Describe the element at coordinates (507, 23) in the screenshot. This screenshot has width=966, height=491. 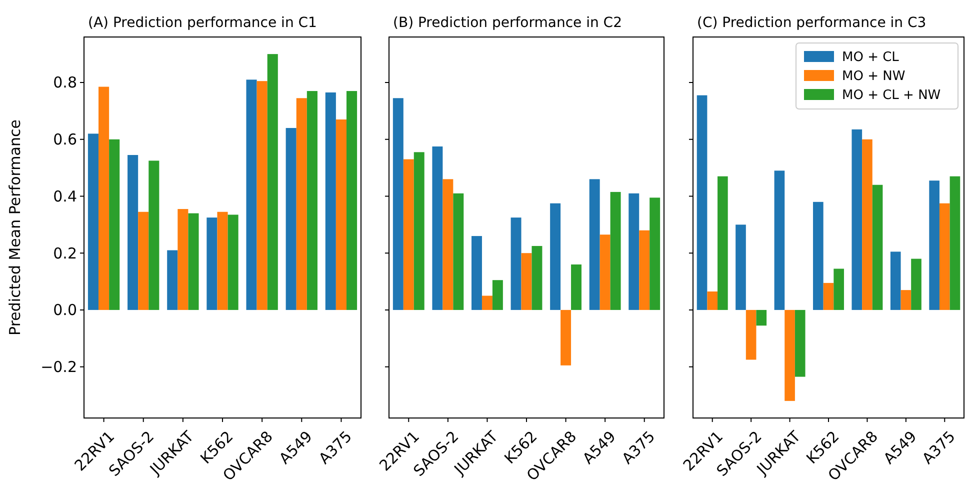
I see `chart-title: (B) Prediction performance in C2` at that location.